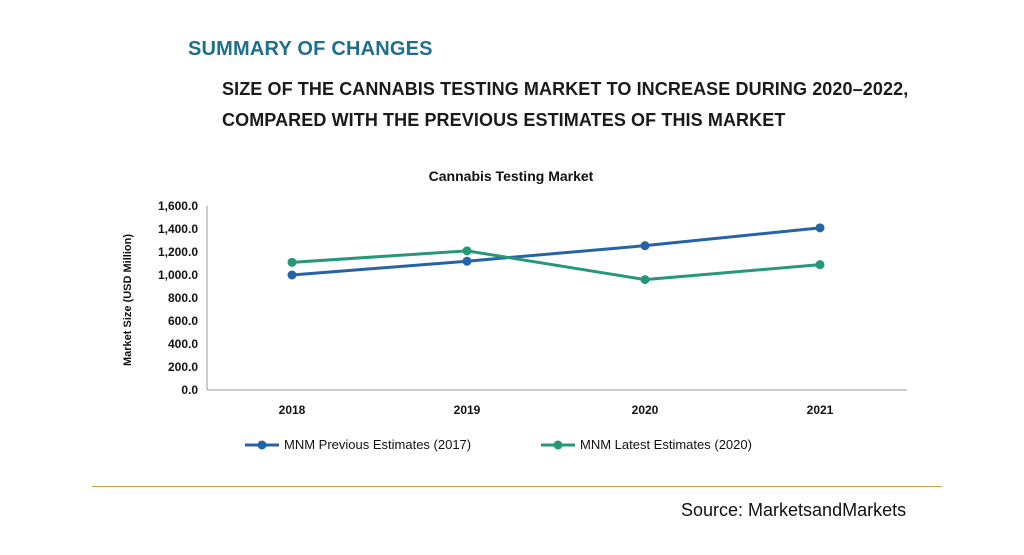 Image resolution: width=1024 pixels, height=555 pixels. I want to click on y-axis-label: Market Size (USD Million), so click(128, 300).